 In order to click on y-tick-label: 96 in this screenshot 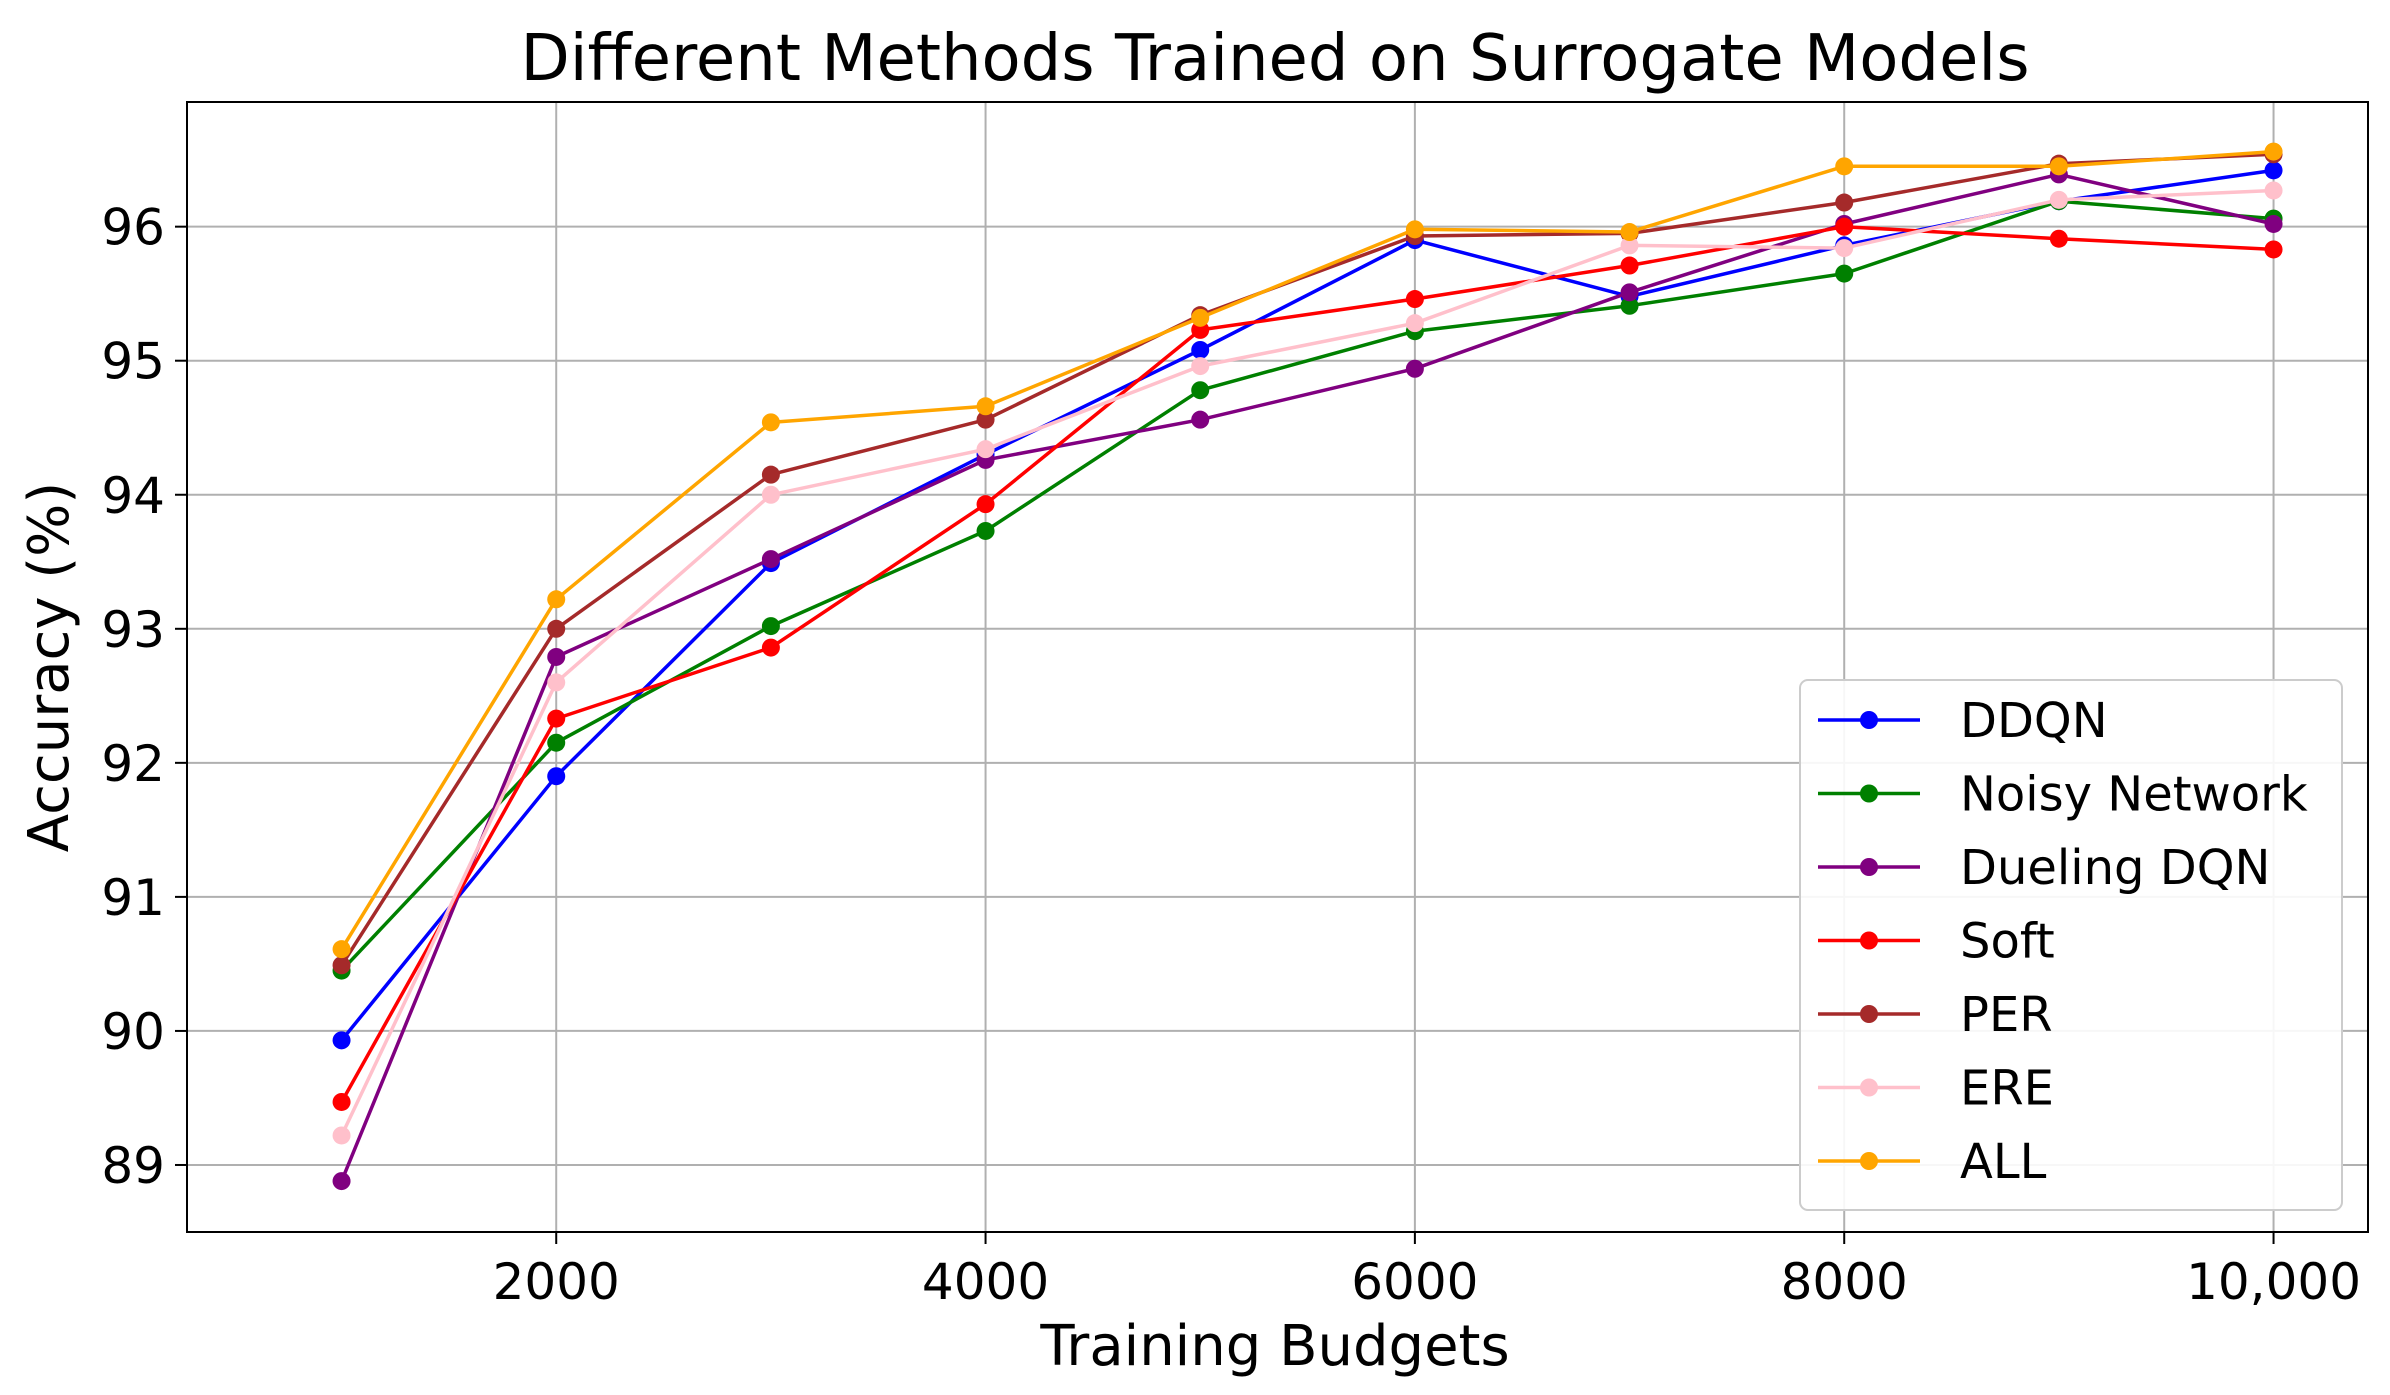, I will do `click(133, 228)`.